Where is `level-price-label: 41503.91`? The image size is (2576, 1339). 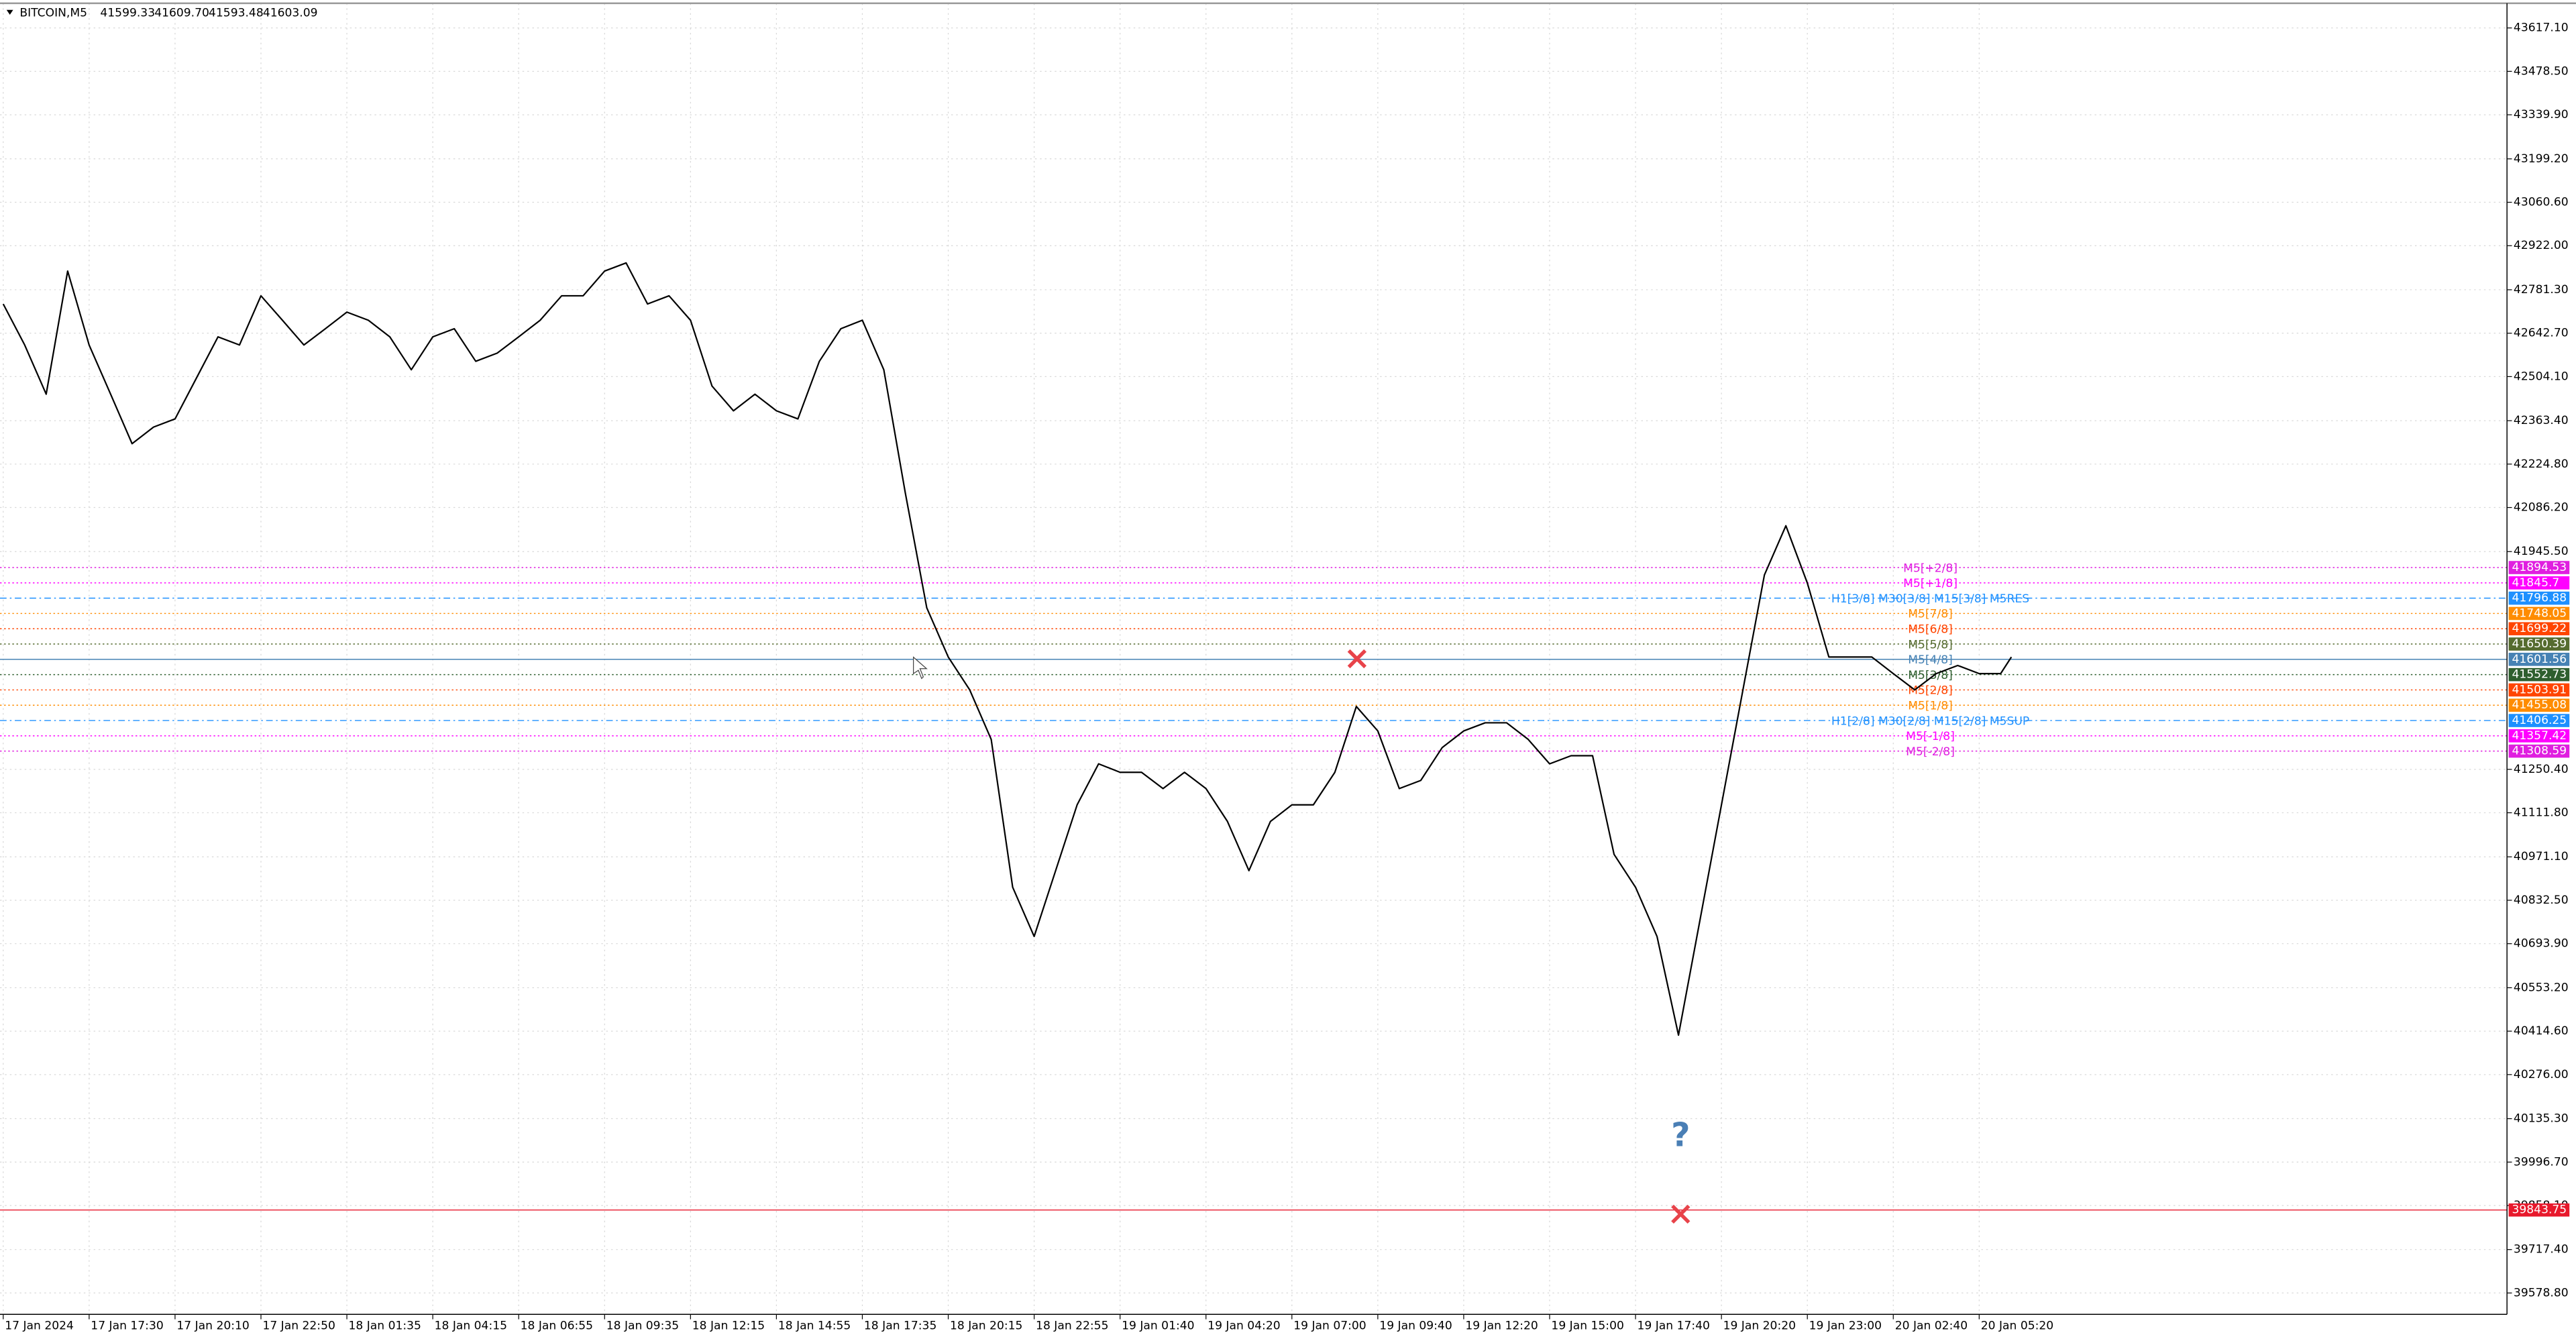 level-price-label: 41503.91 is located at coordinates (2539, 689).